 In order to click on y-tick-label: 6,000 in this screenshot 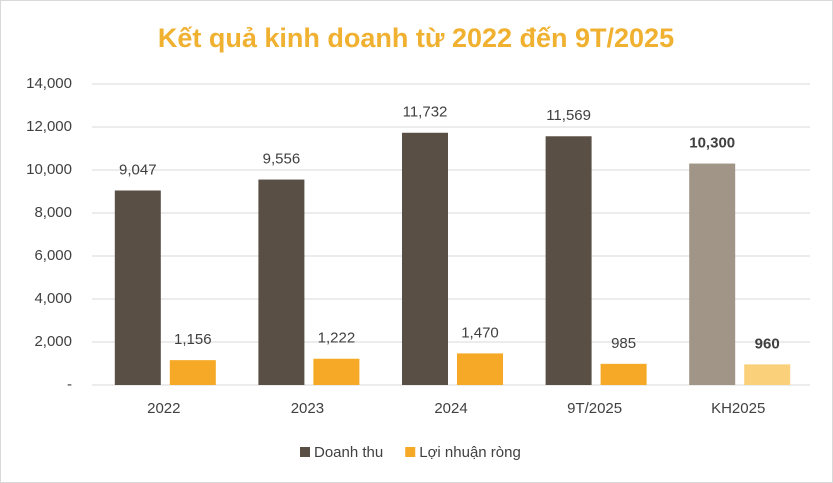, I will do `click(53, 255)`.